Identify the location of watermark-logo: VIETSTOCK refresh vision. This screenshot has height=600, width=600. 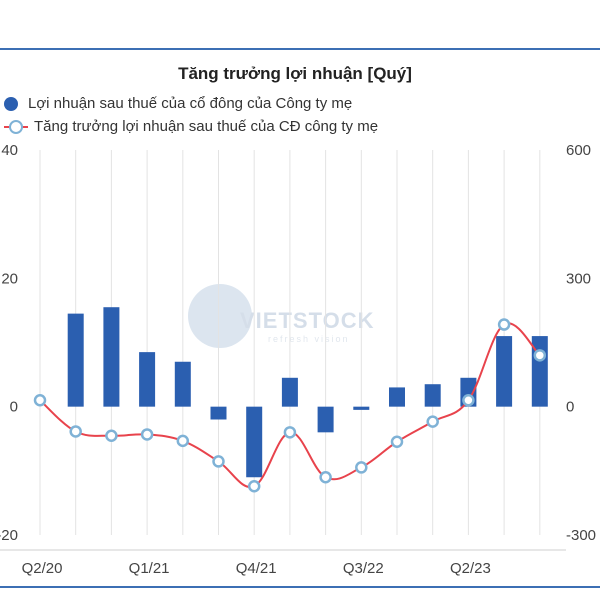
(298, 319).